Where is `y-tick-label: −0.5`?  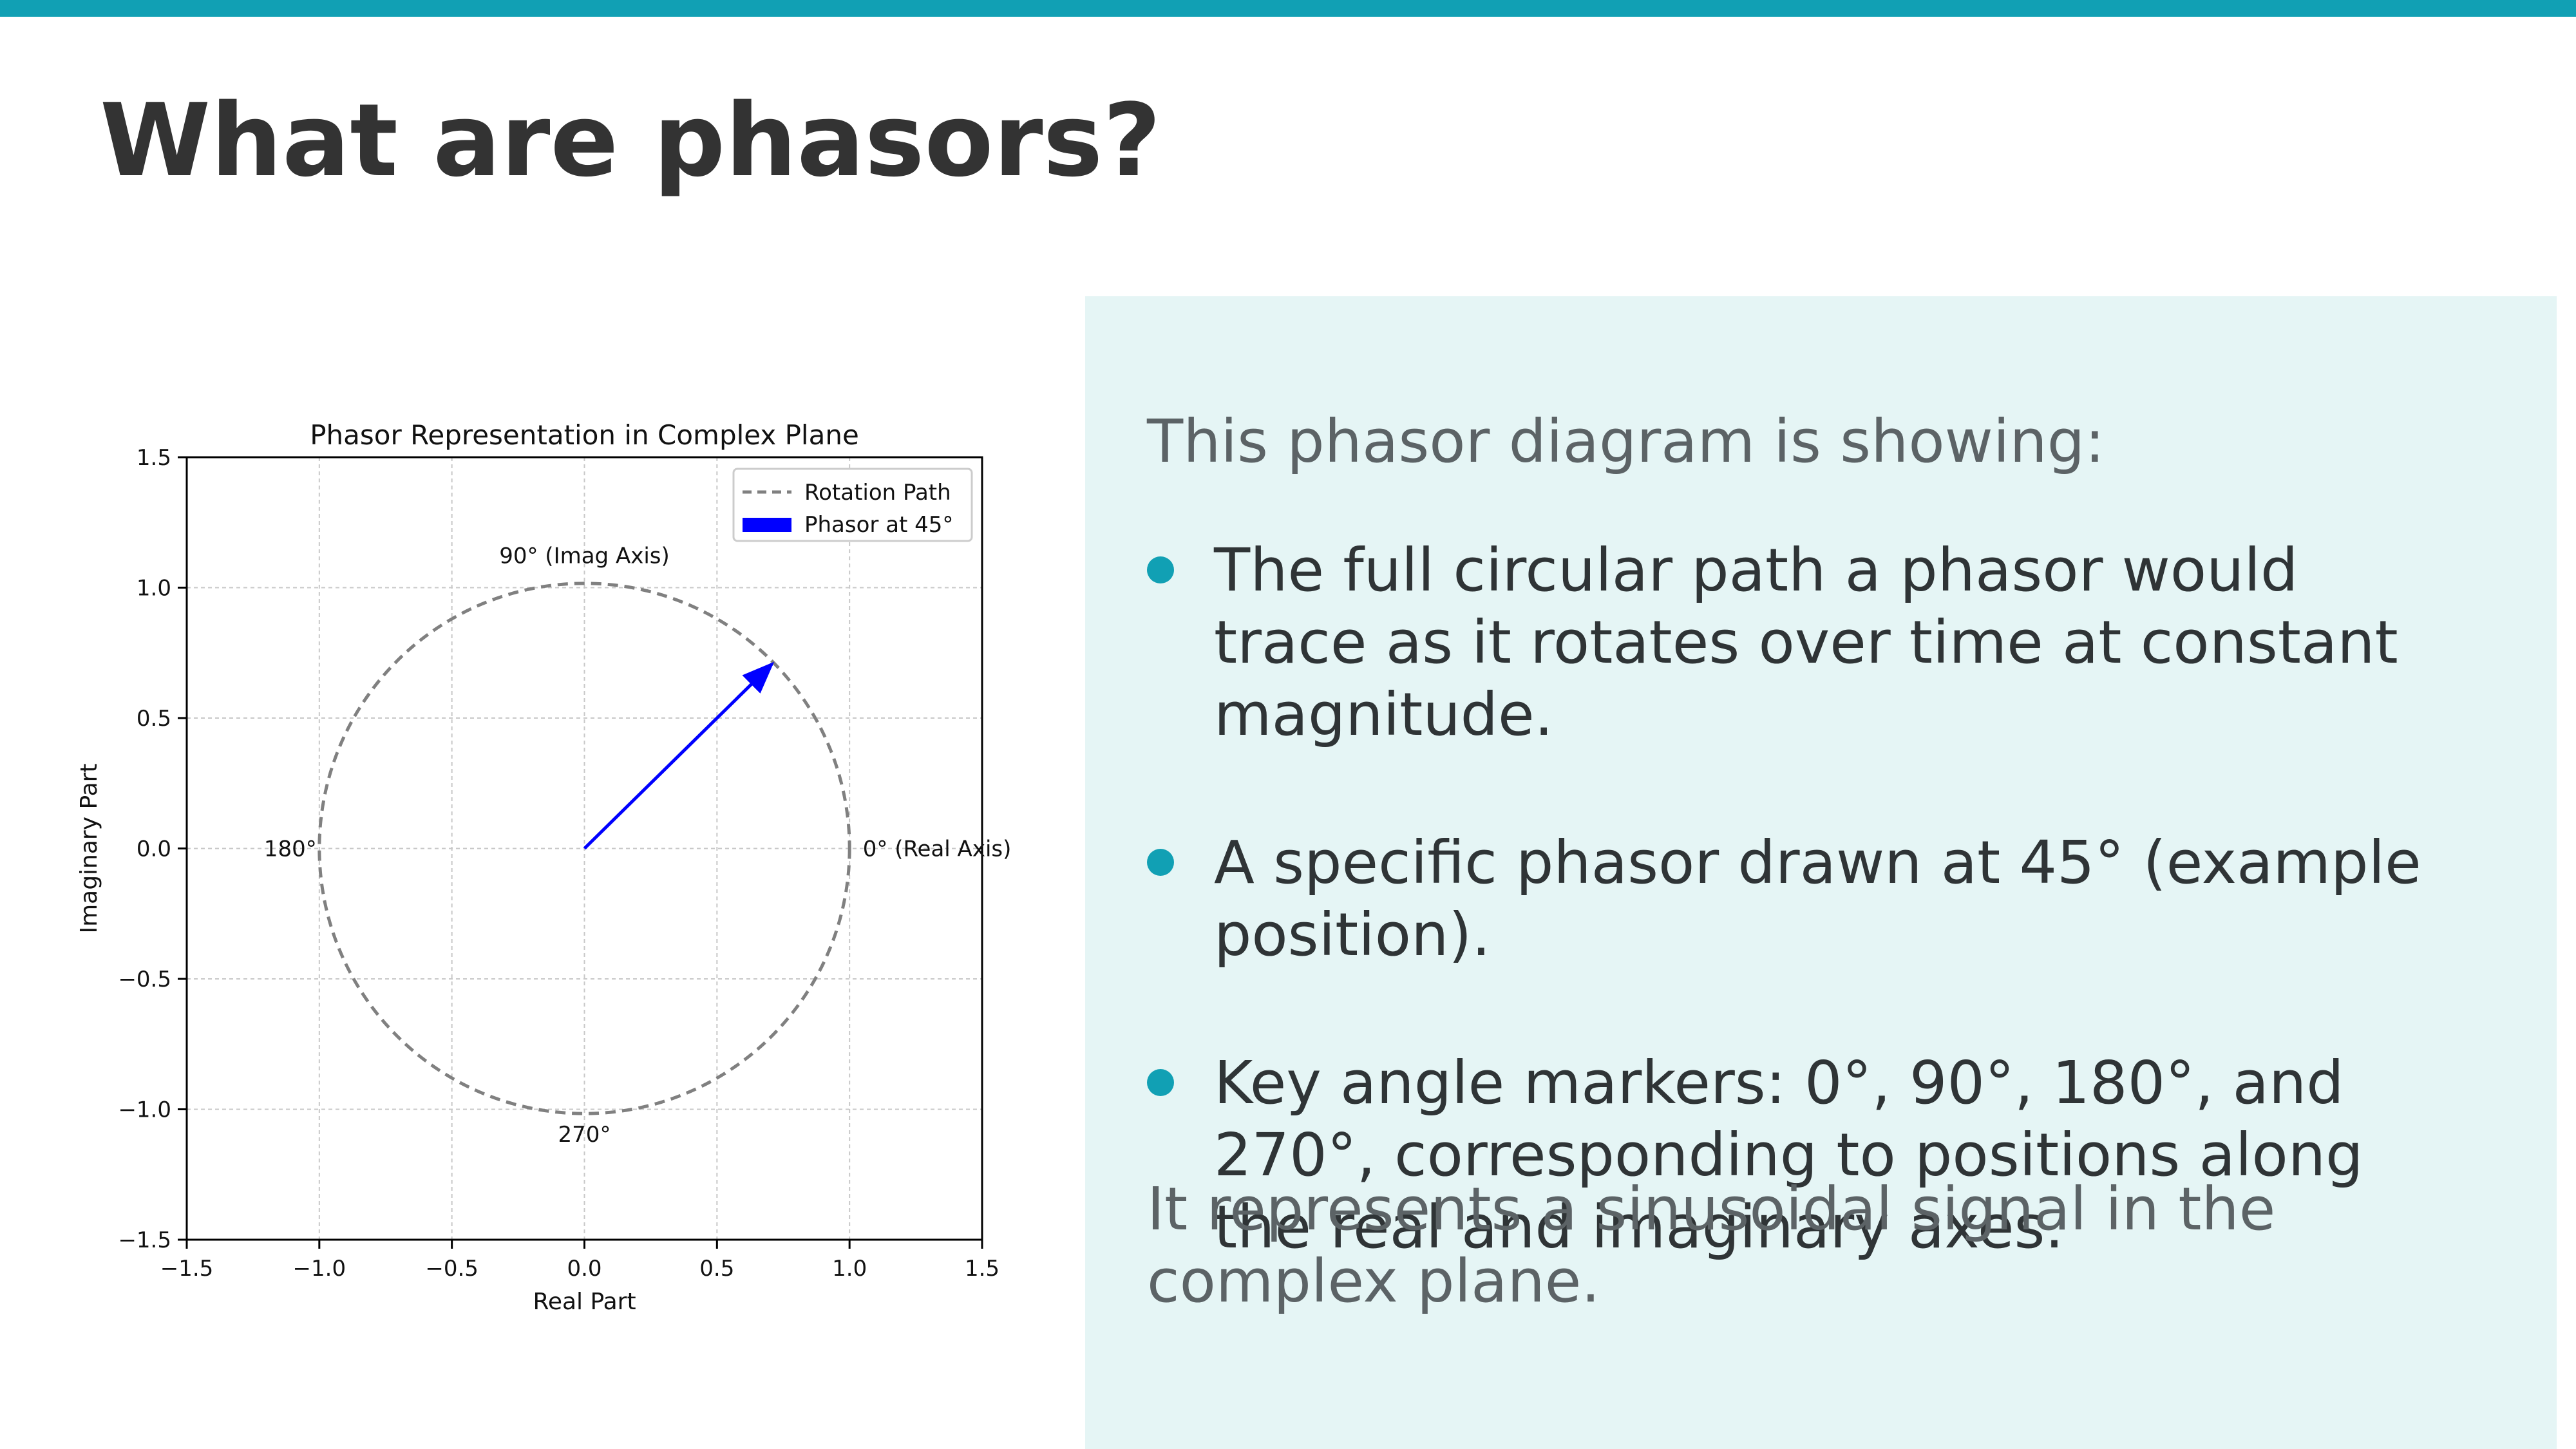
y-tick-label: −0.5 is located at coordinates (144, 979).